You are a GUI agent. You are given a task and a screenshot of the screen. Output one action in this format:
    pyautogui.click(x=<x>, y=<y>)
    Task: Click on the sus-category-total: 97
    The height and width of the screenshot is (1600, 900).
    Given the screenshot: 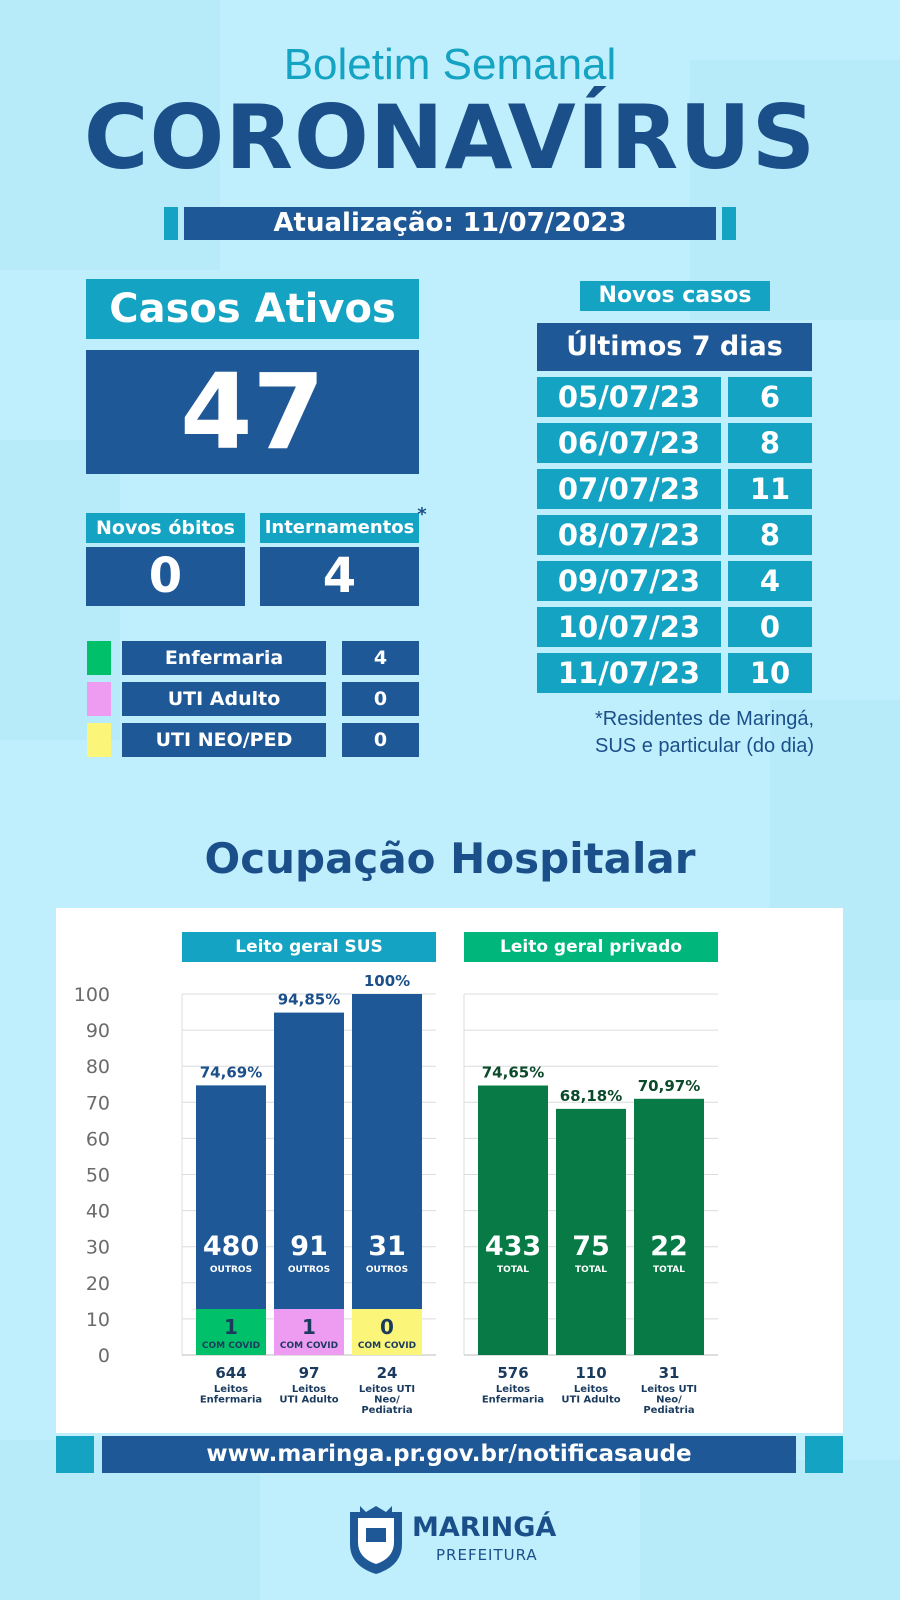 What is the action you would take?
    pyautogui.click(x=309, y=1373)
    